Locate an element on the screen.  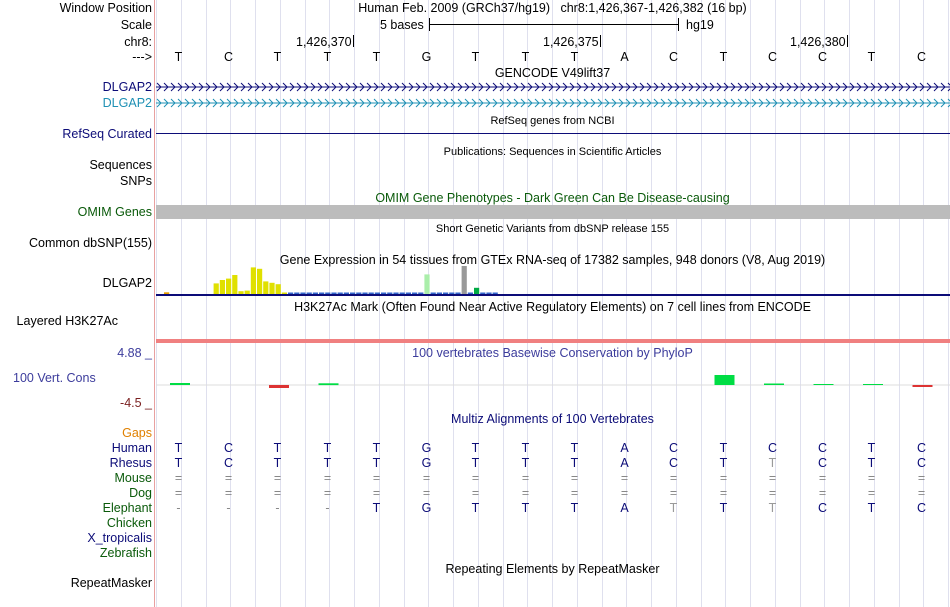
gencode-row-1-arrows is located at coordinates (553, 87).